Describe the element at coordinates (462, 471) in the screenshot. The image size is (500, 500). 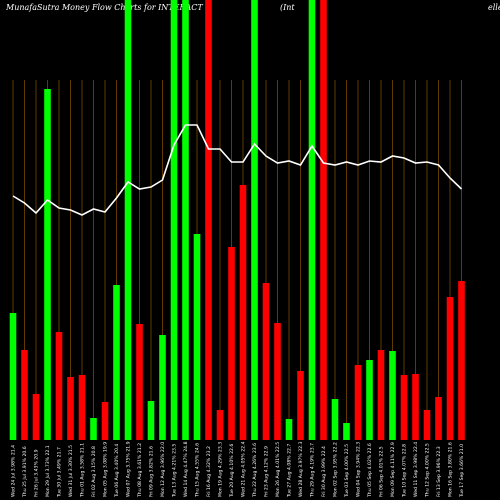
I see `x-tick-label: Tue 17 Sep 3.66% 21.0` at that location.